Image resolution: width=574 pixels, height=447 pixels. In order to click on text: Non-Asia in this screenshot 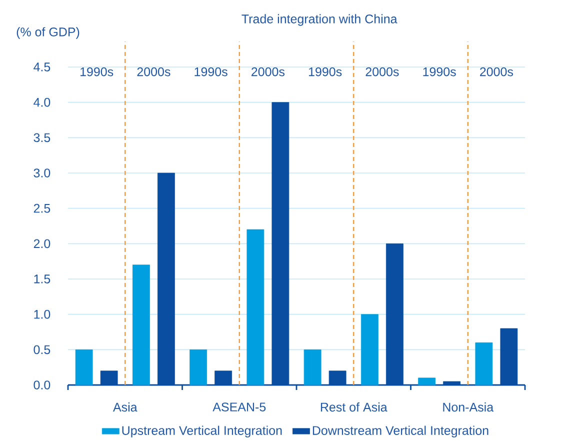, I will do `click(468, 407)`.